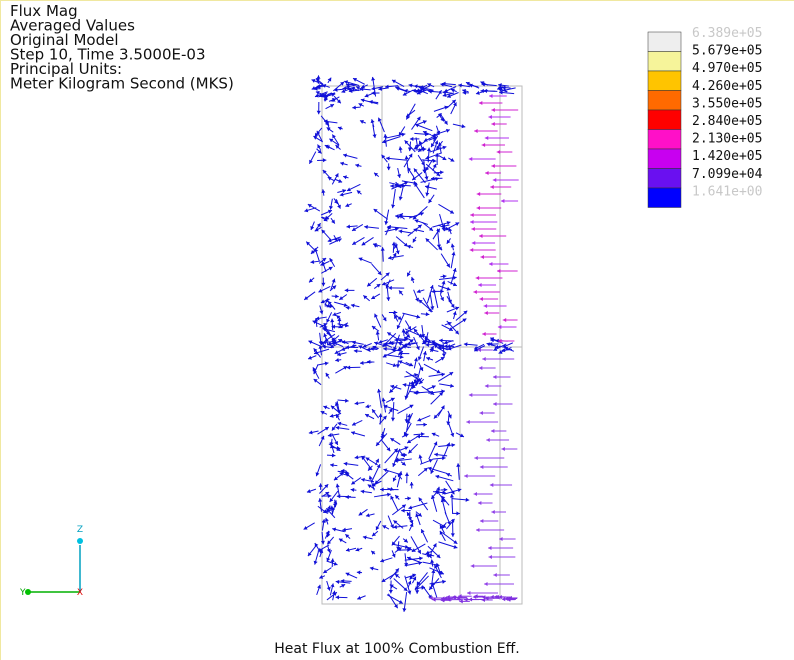  I want to click on legend-label: 1.420e+05, so click(727, 156).